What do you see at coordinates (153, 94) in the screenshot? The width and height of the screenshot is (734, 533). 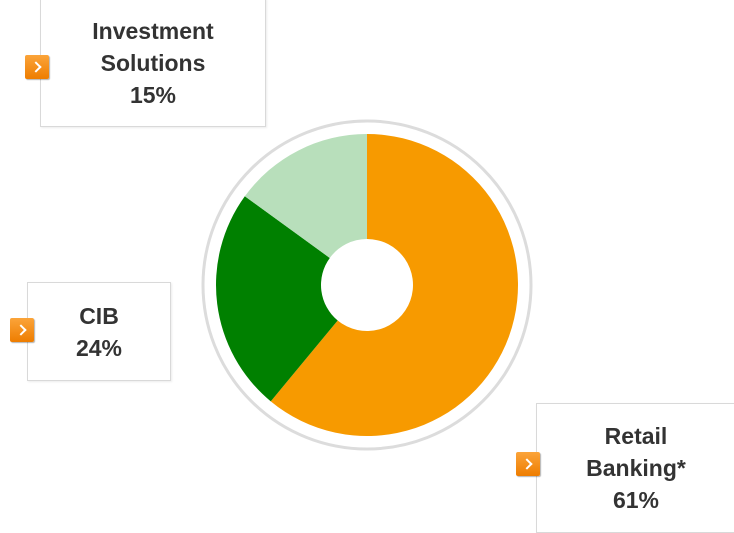 I see `value-label: 15%` at bounding box center [153, 94].